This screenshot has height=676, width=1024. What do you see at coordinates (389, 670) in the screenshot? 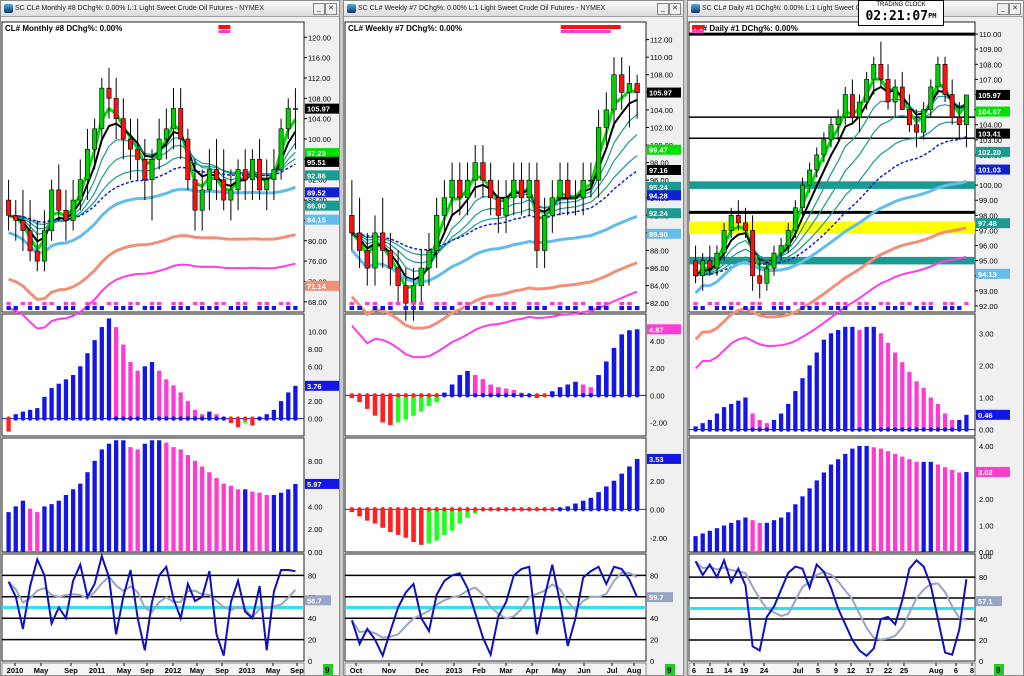
I see `time-axis-label: Nov` at bounding box center [389, 670].